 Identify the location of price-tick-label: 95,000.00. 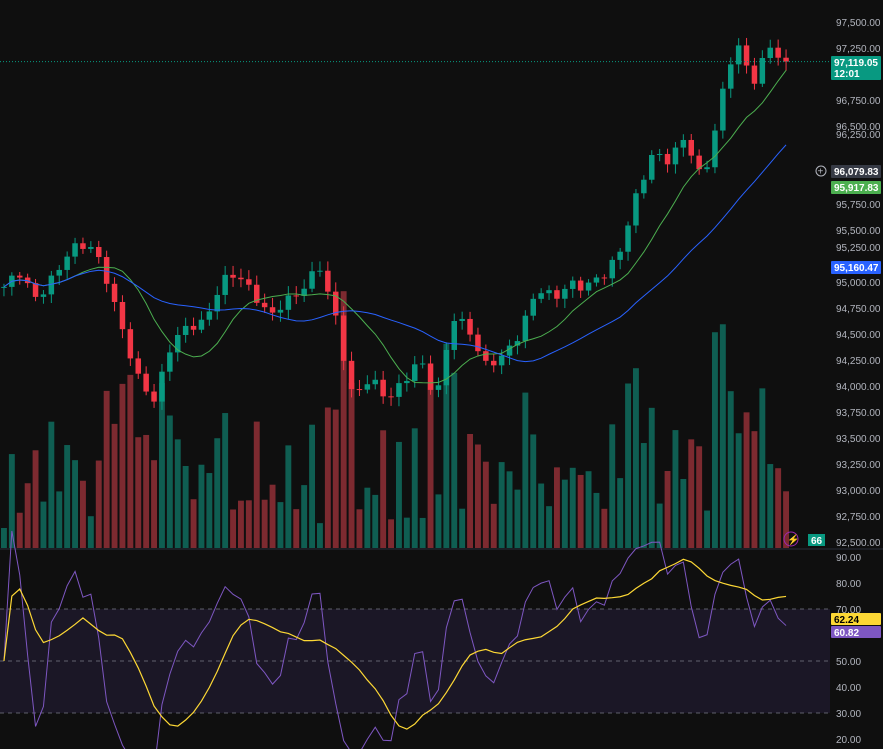
(858, 283).